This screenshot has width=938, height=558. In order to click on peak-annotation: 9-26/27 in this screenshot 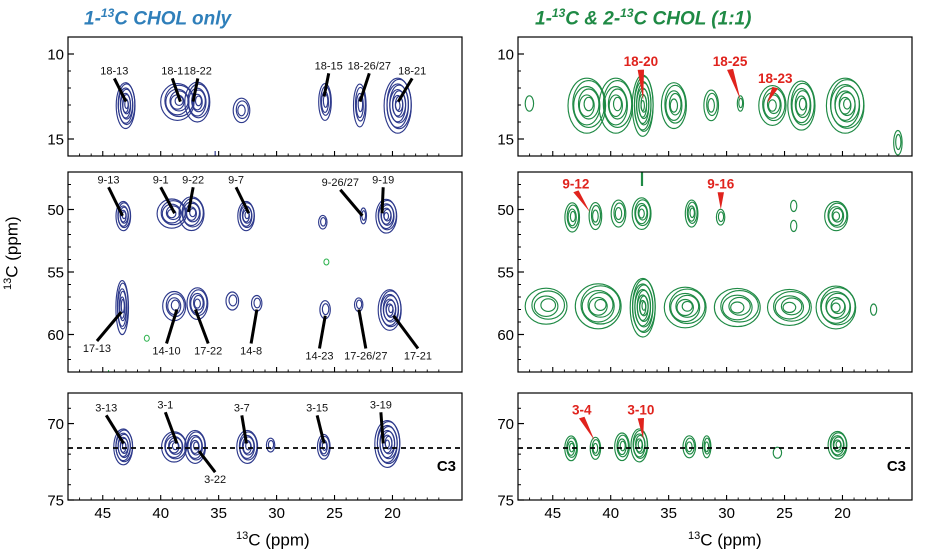, I will do `click(343, 197)`.